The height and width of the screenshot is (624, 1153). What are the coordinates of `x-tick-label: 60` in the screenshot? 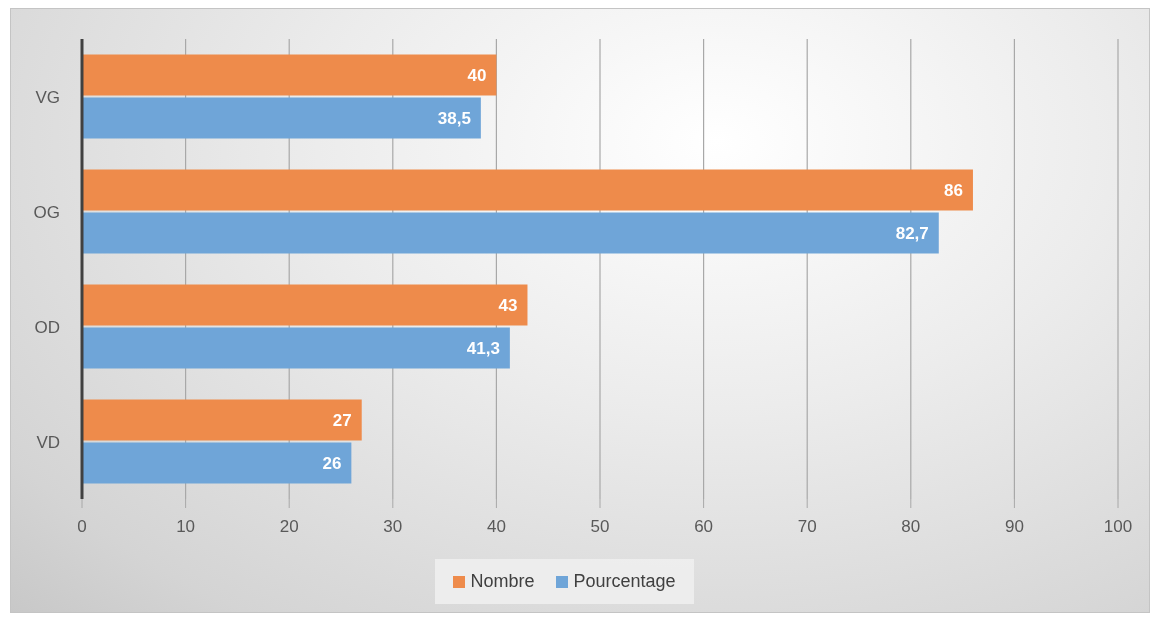 It's located at (704, 527).